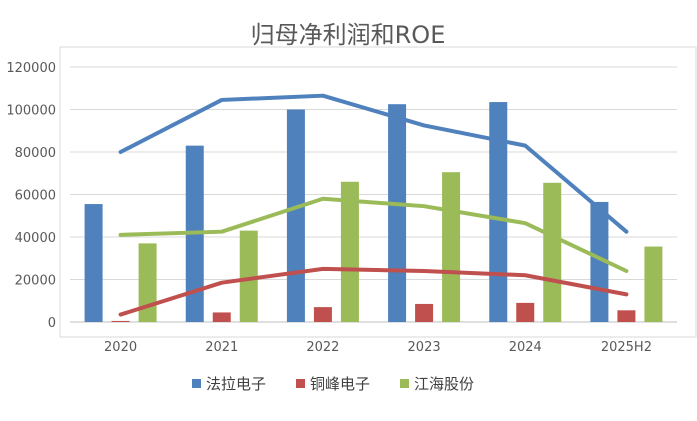  What do you see at coordinates (525, 347) in the screenshot?
I see `x-tick-label: 2024` at bounding box center [525, 347].